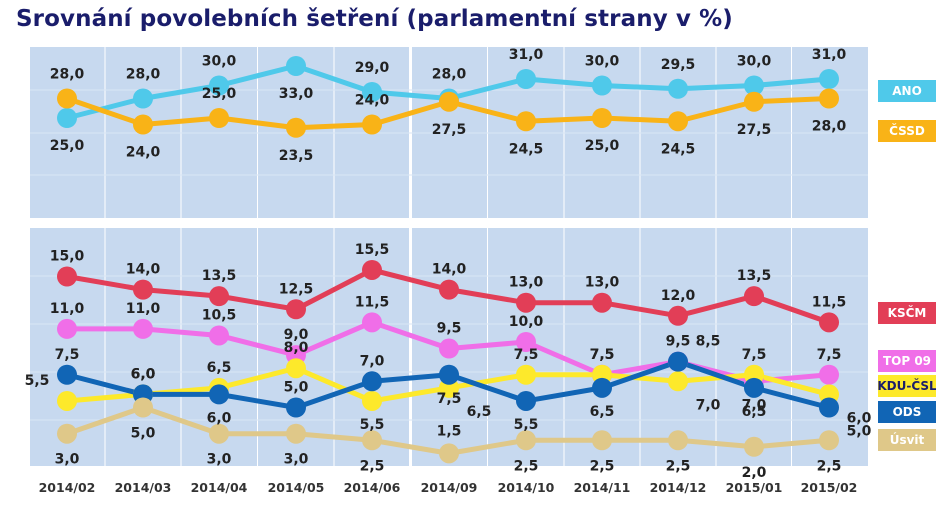  I want to click on data-label-ano: 33,0, so click(296, 94).